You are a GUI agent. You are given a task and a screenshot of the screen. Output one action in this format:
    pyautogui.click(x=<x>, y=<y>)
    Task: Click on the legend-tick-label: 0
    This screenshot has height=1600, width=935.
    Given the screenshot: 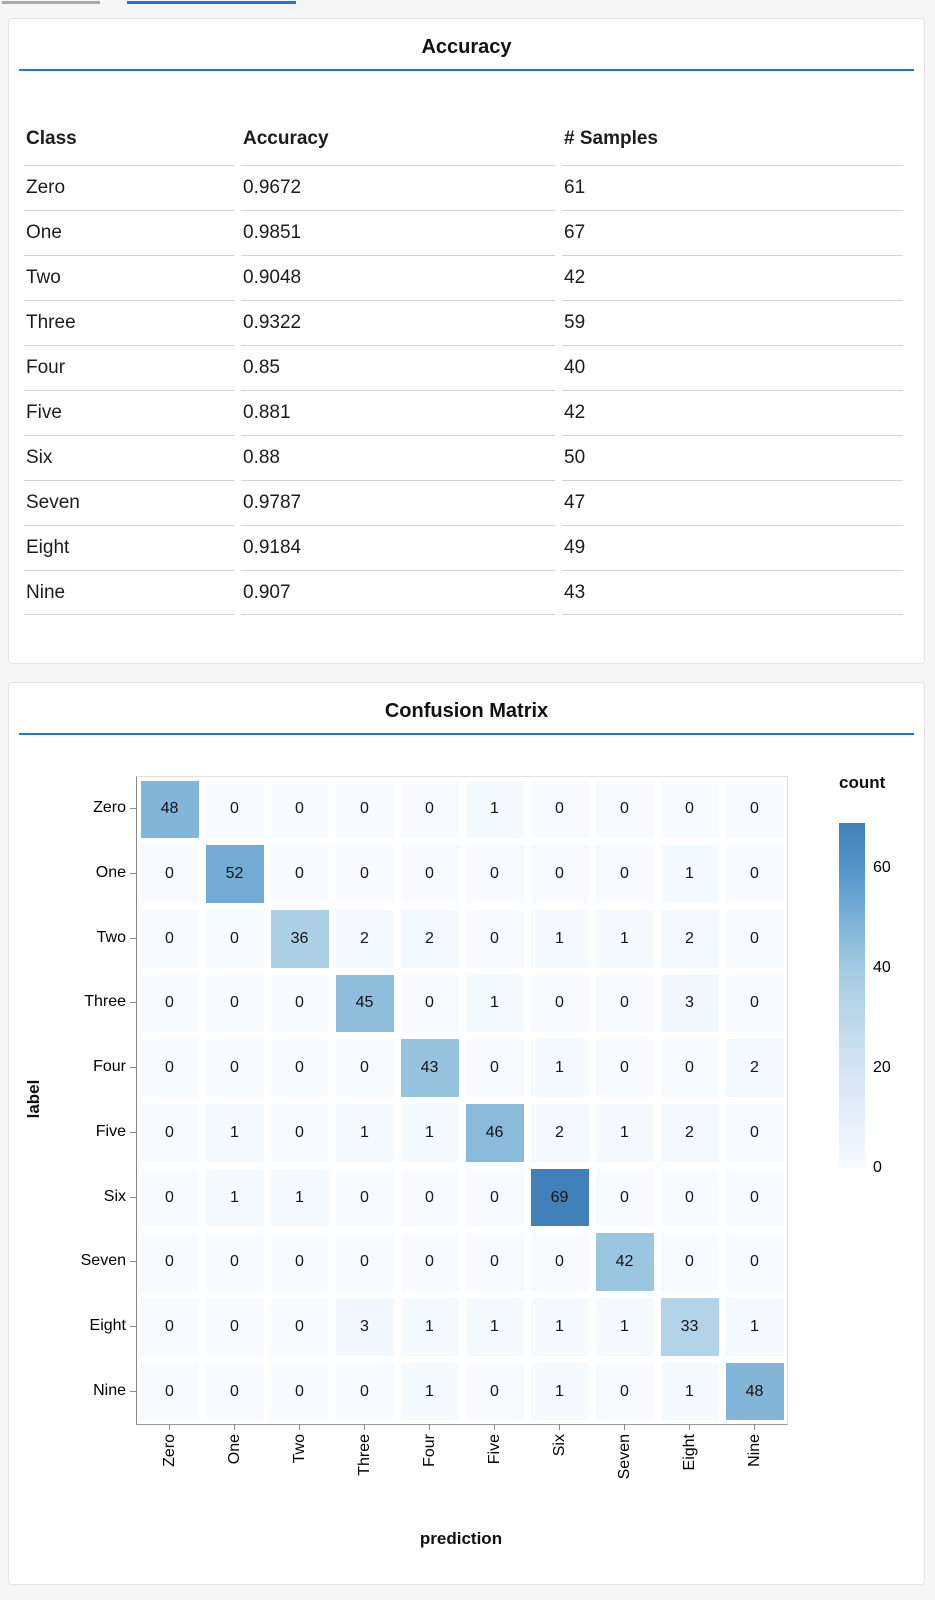 What is the action you would take?
    pyautogui.click(x=877, y=1167)
    